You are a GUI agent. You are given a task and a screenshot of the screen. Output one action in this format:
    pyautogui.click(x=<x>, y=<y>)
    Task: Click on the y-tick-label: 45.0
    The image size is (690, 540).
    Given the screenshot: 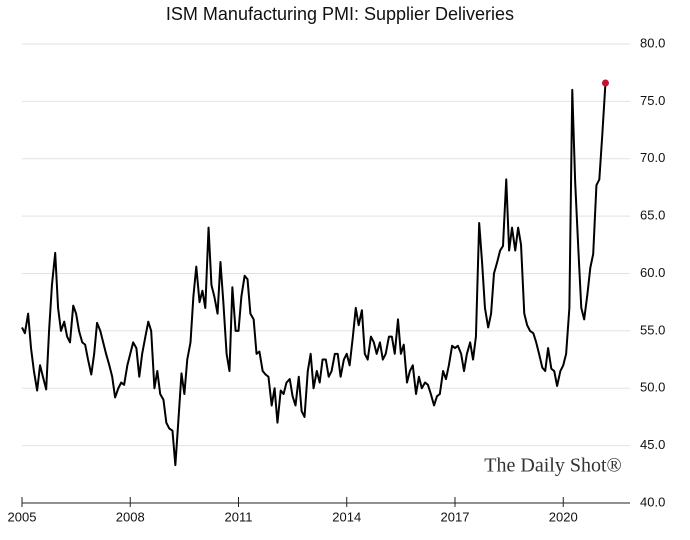 What is the action you would take?
    pyautogui.click(x=652, y=444)
    